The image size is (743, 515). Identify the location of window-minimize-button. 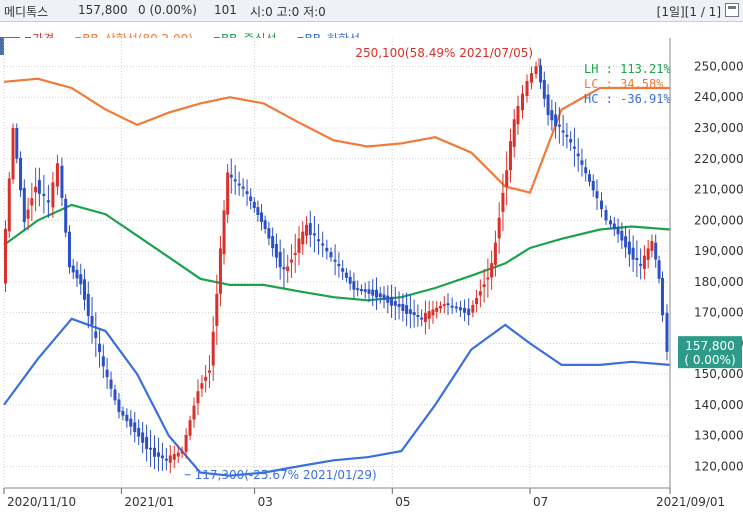
(732, 10).